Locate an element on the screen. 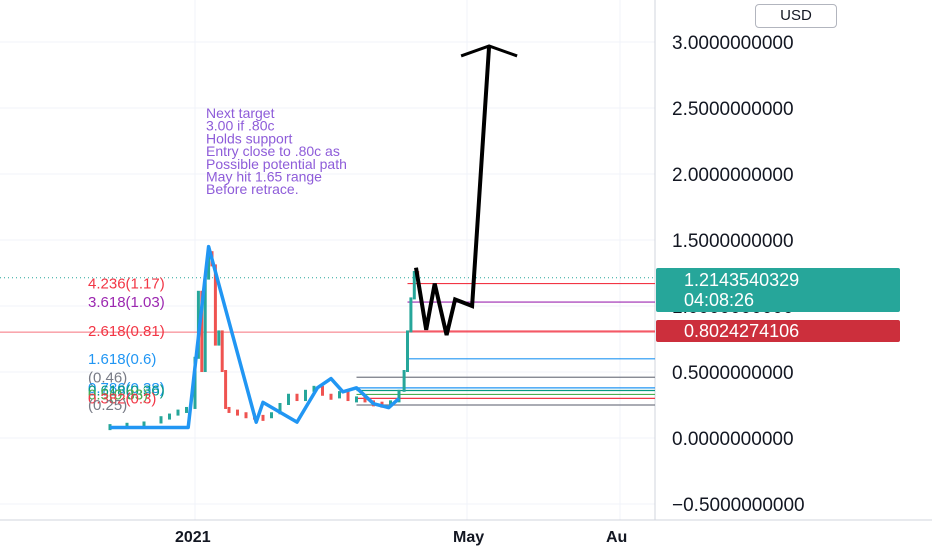  fib-label-4: (0.46) is located at coordinates (107, 377).